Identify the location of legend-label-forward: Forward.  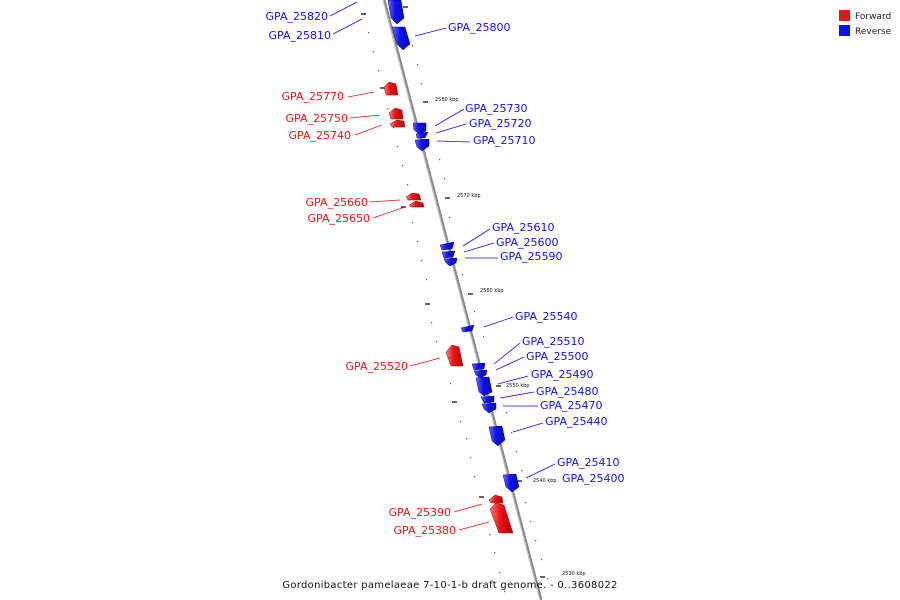
(873, 17).